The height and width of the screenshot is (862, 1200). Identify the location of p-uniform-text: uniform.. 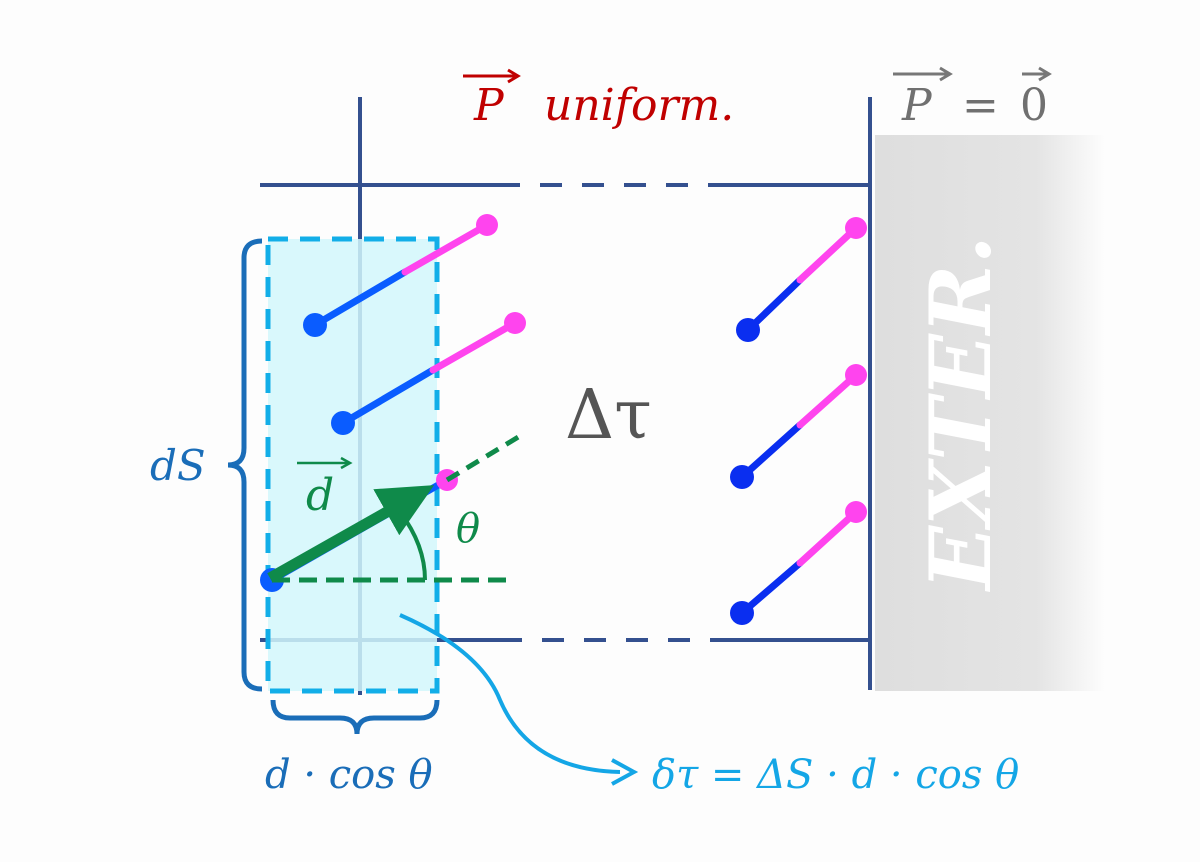
(639, 105).